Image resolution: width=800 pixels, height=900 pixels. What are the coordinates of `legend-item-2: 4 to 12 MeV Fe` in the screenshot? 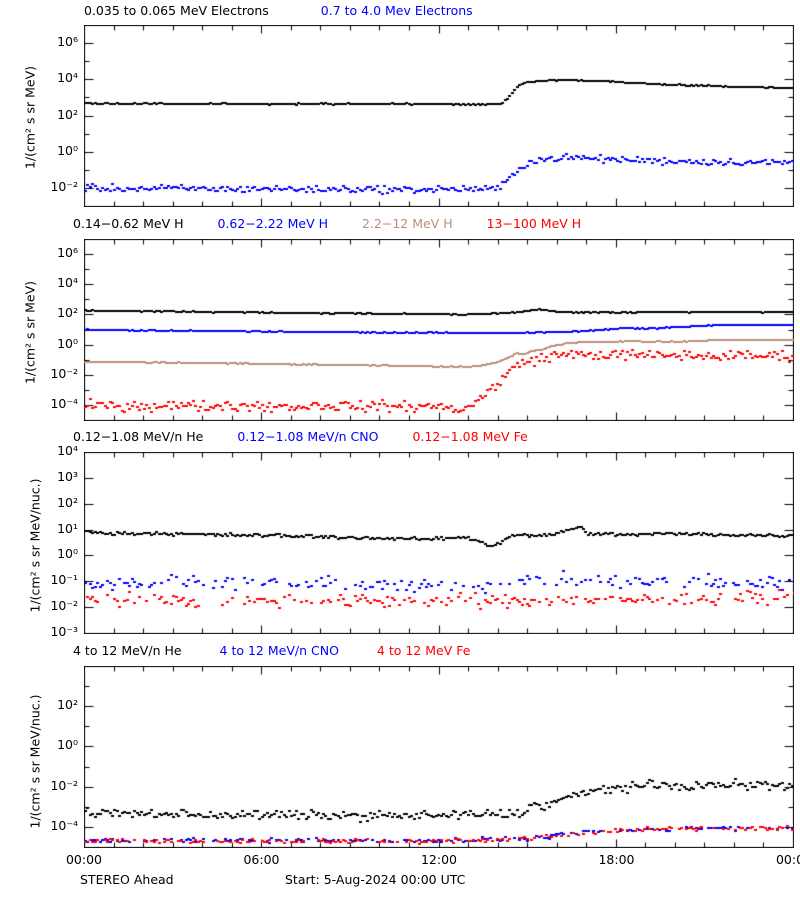 It's located at (423, 650).